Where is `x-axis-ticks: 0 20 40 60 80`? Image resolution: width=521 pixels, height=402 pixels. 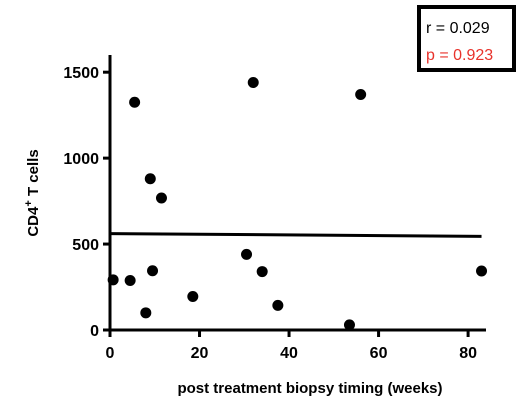
x-axis-ticks: 0 20 40 60 80 is located at coordinates (291, 346).